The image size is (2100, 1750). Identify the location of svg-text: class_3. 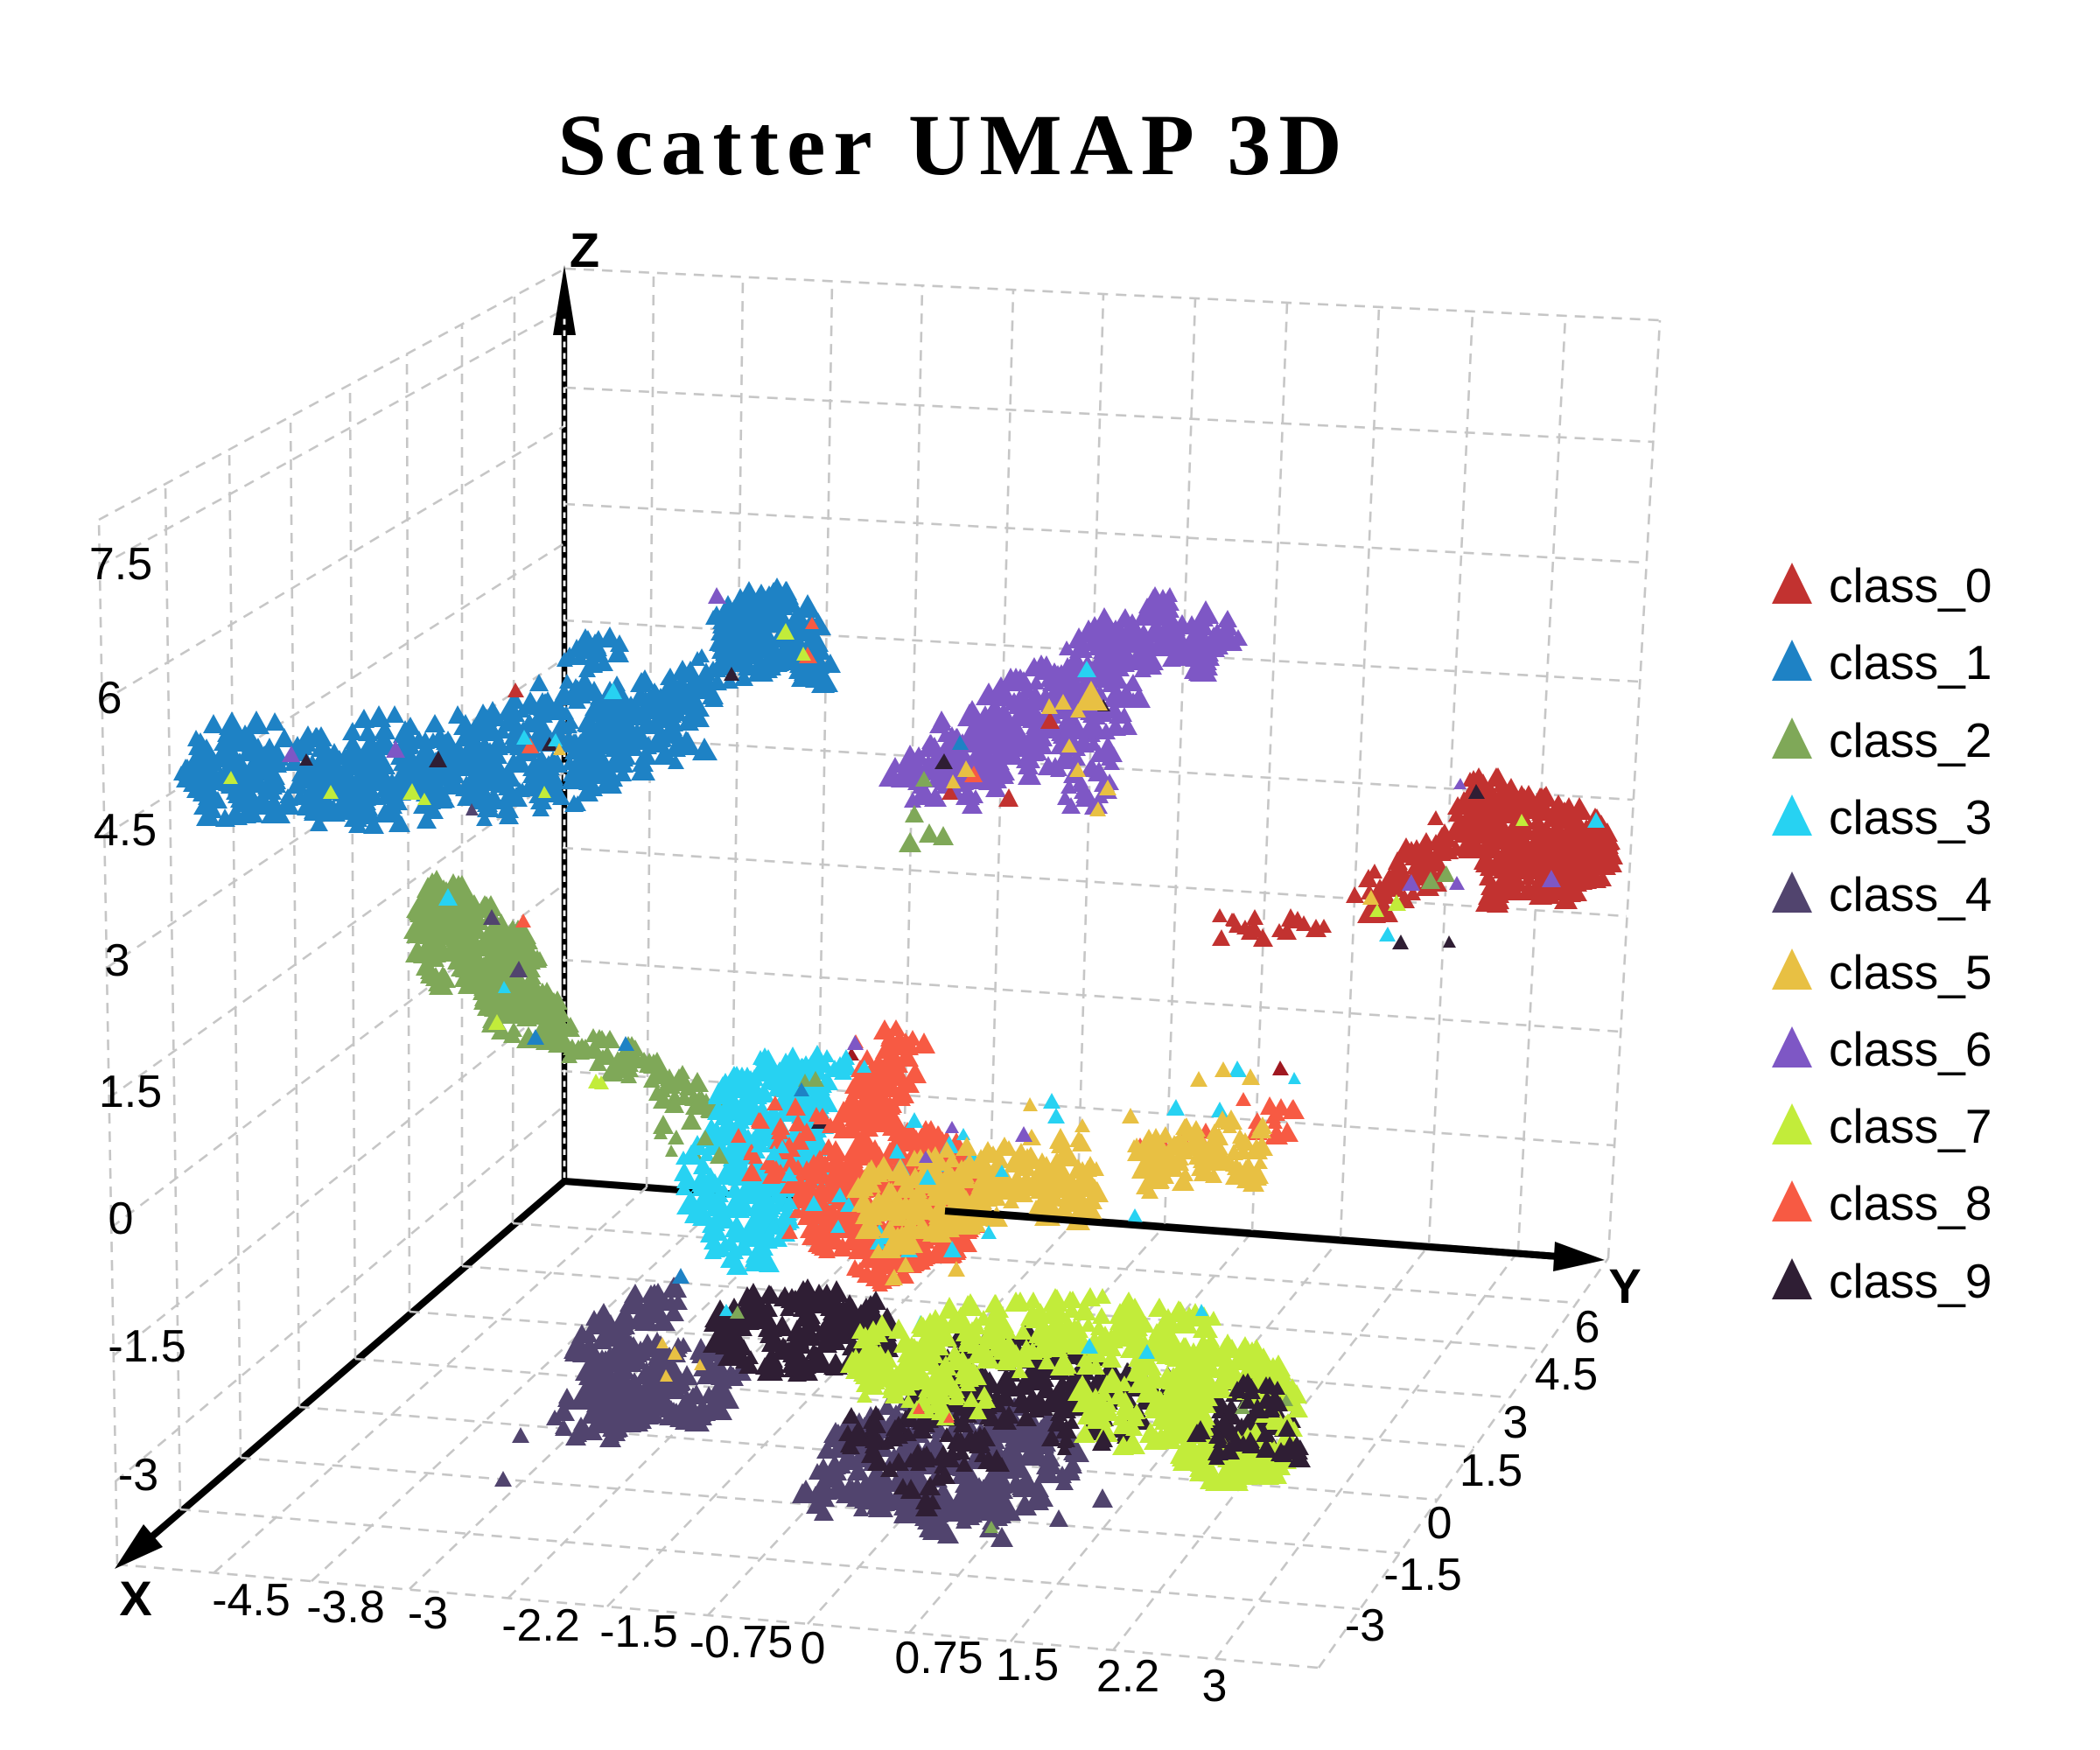
(1910, 817).